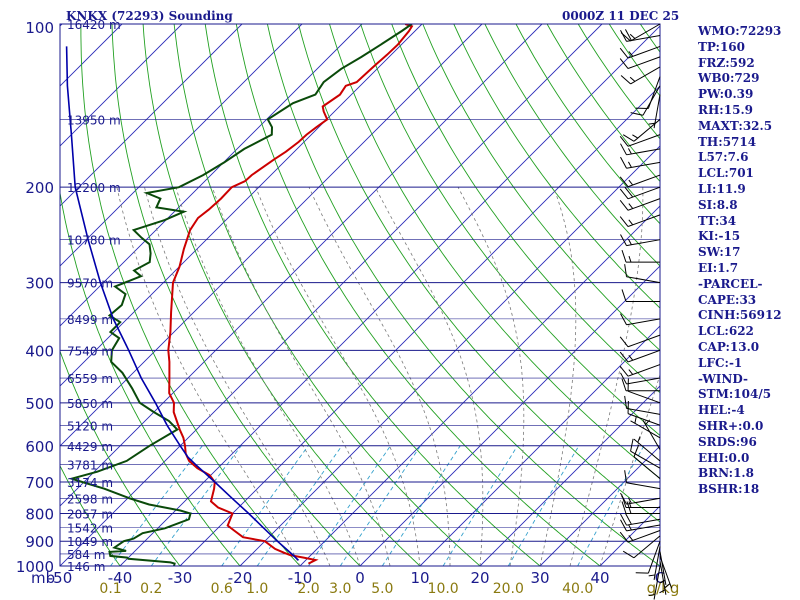 The width and height of the screenshot is (800, 600). What do you see at coordinates (240, 578) in the screenshot?
I see `temperature-label: -20` at bounding box center [240, 578].